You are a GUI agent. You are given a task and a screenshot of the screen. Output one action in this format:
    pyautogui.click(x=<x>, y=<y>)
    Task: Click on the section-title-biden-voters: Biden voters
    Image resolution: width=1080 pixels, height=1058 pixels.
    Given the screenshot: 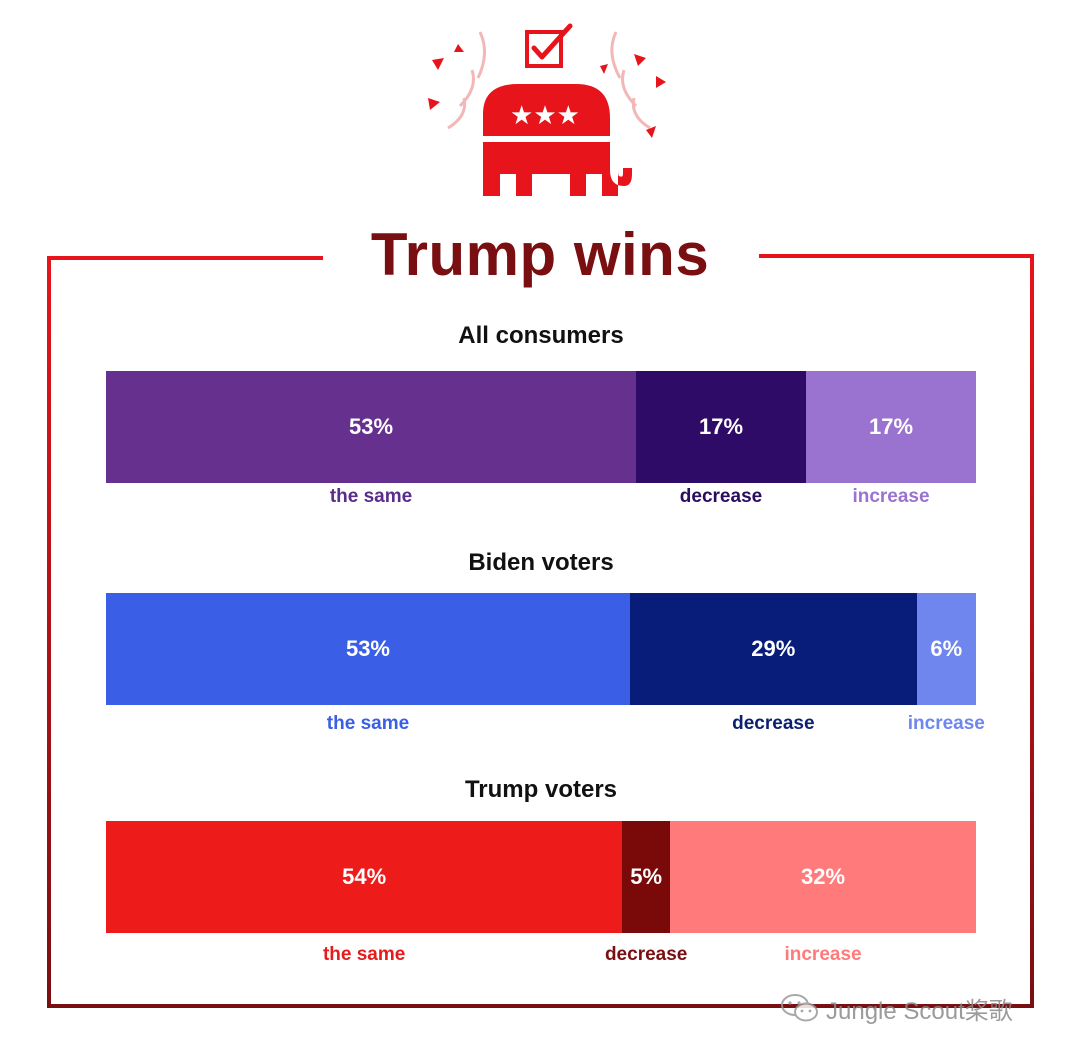 What is the action you would take?
    pyautogui.click(x=541, y=562)
    